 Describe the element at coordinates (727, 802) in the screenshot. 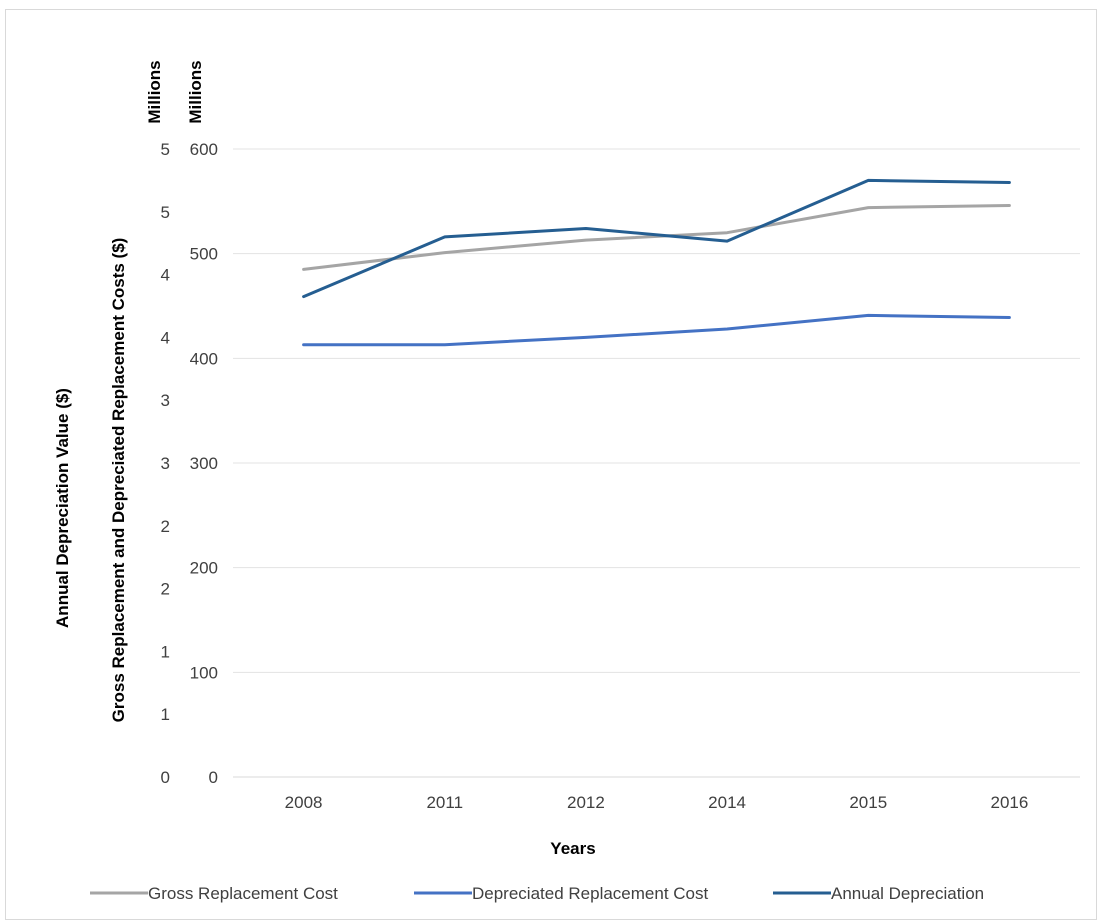

I see `x-tick-label: 2014` at that location.